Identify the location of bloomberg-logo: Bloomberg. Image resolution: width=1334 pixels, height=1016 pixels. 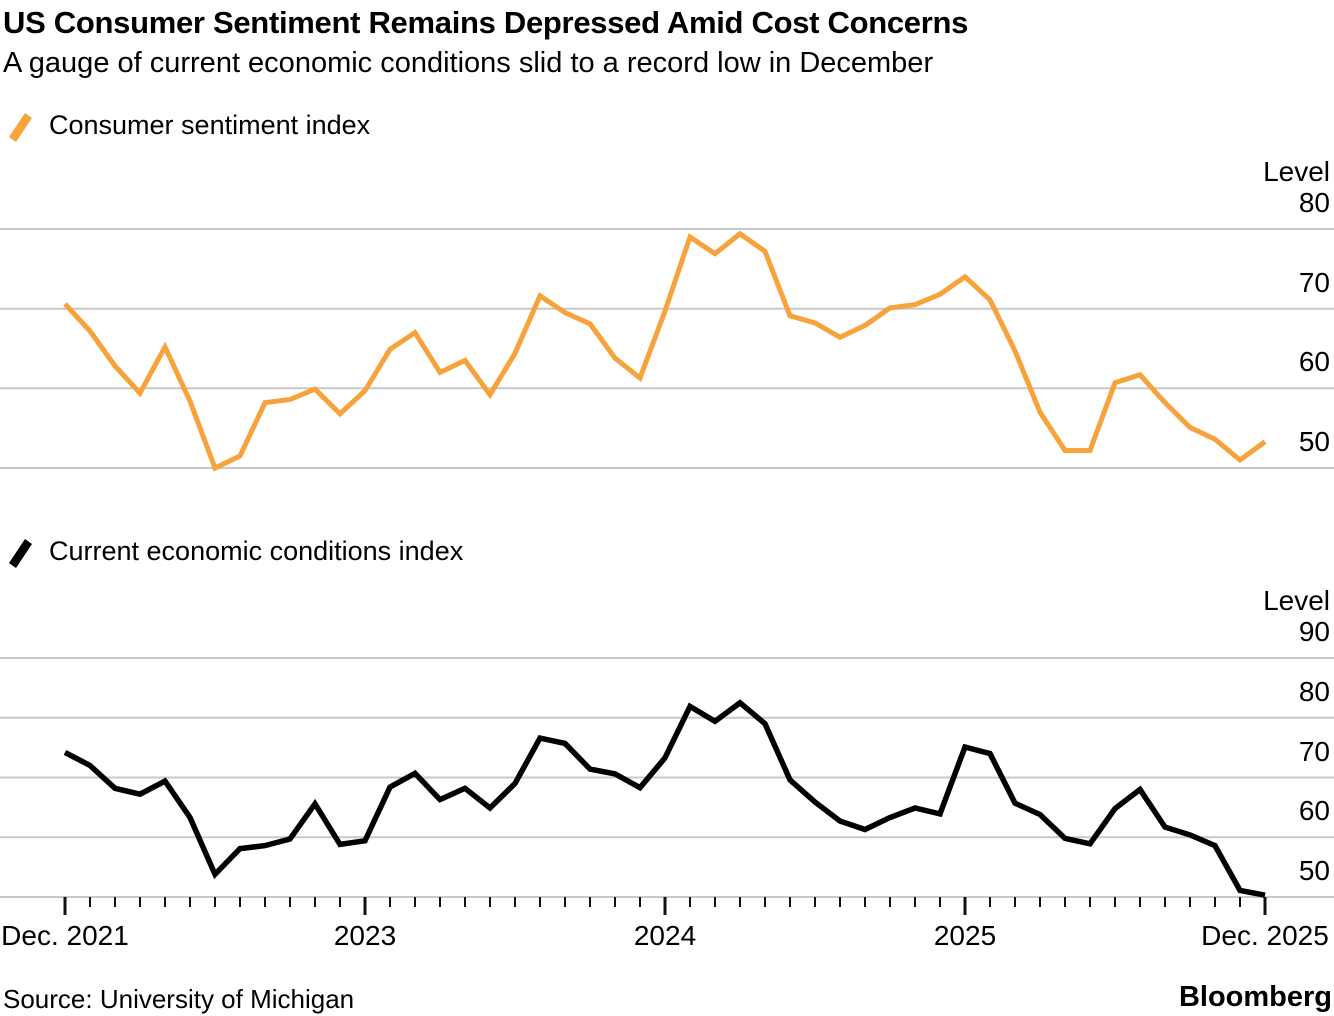
(1255, 997).